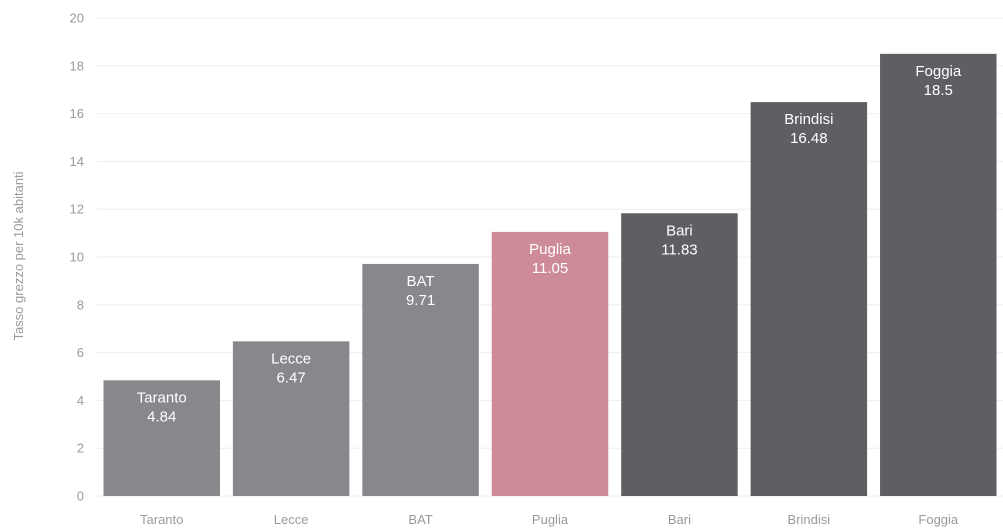 The height and width of the screenshot is (530, 1003). I want to click on y-tick-label: 14, so click(77, 161).